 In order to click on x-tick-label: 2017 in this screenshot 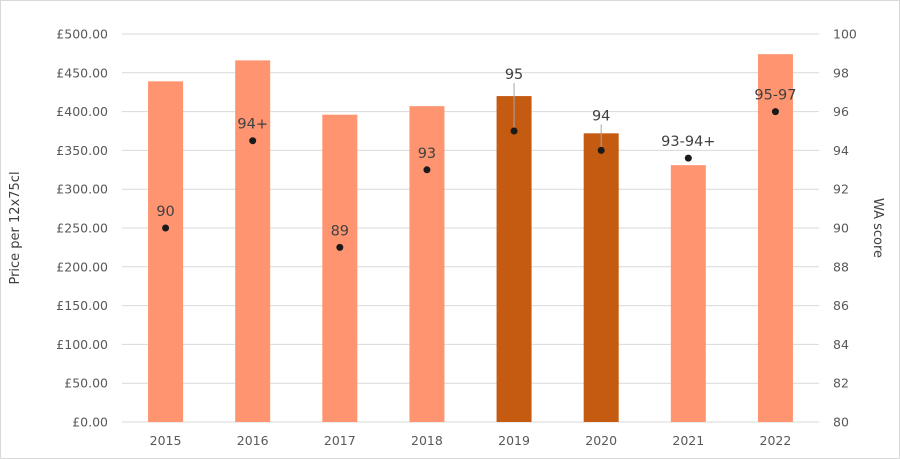, I will do `click(340, 440)`.